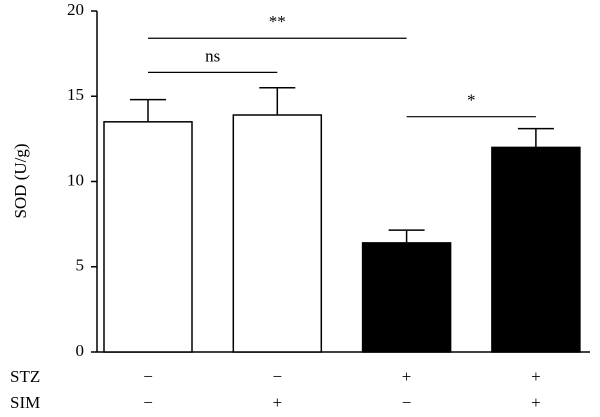  What do you see at coordinates (75, 9) in the screenshot?
I see `y-tick-label: 20` at bounding box center [75, 9].